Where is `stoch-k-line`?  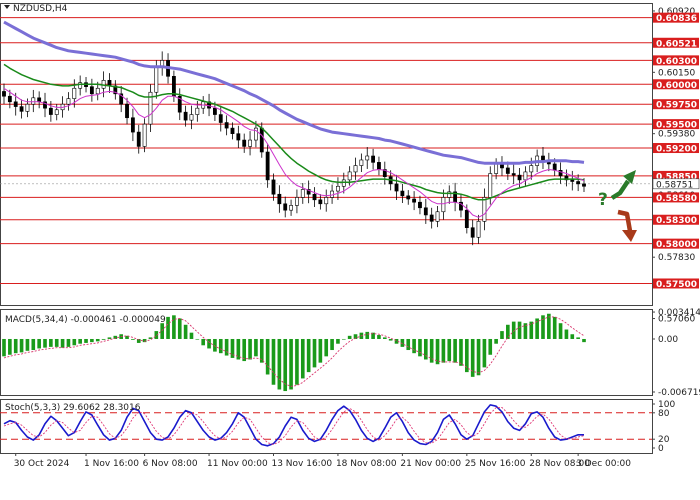
stoch-k-line is located at coordinates (293, 425).